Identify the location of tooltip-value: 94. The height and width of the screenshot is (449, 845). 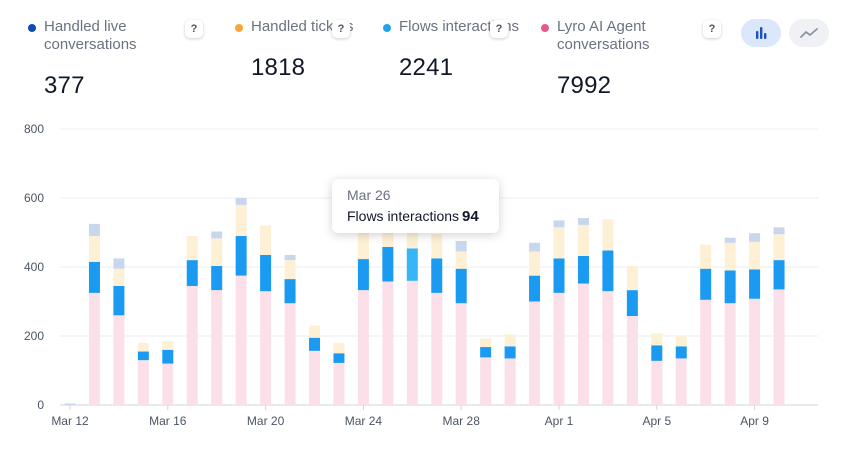
(470, 216).